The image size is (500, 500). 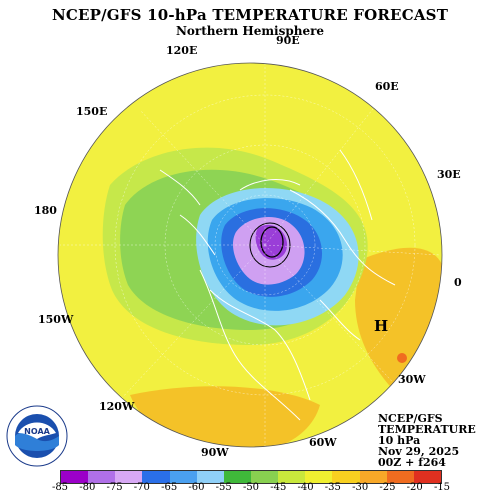 I want to click on legend-tick-label: -60, so click(x=196, y=487).